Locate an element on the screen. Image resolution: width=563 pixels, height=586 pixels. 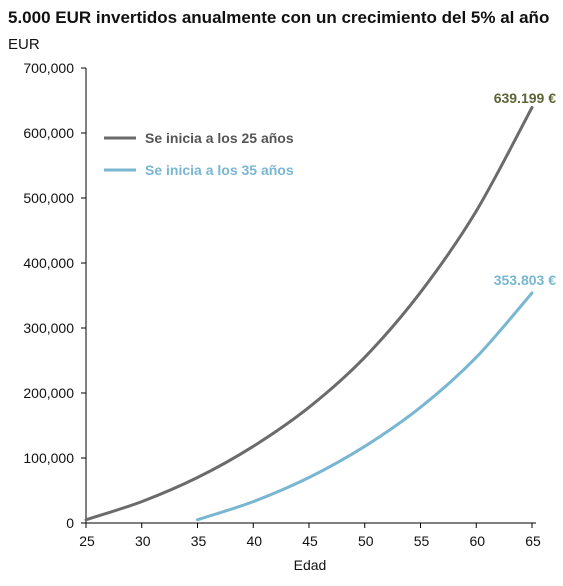
x-tick-label: 25 is located at coordinates (87, 541).